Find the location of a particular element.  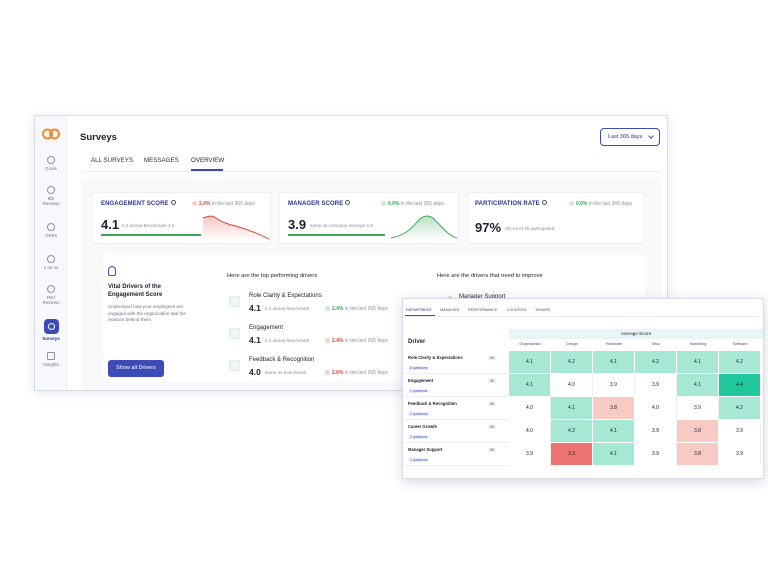

feedback-icon is located at coordinates (234, 365).